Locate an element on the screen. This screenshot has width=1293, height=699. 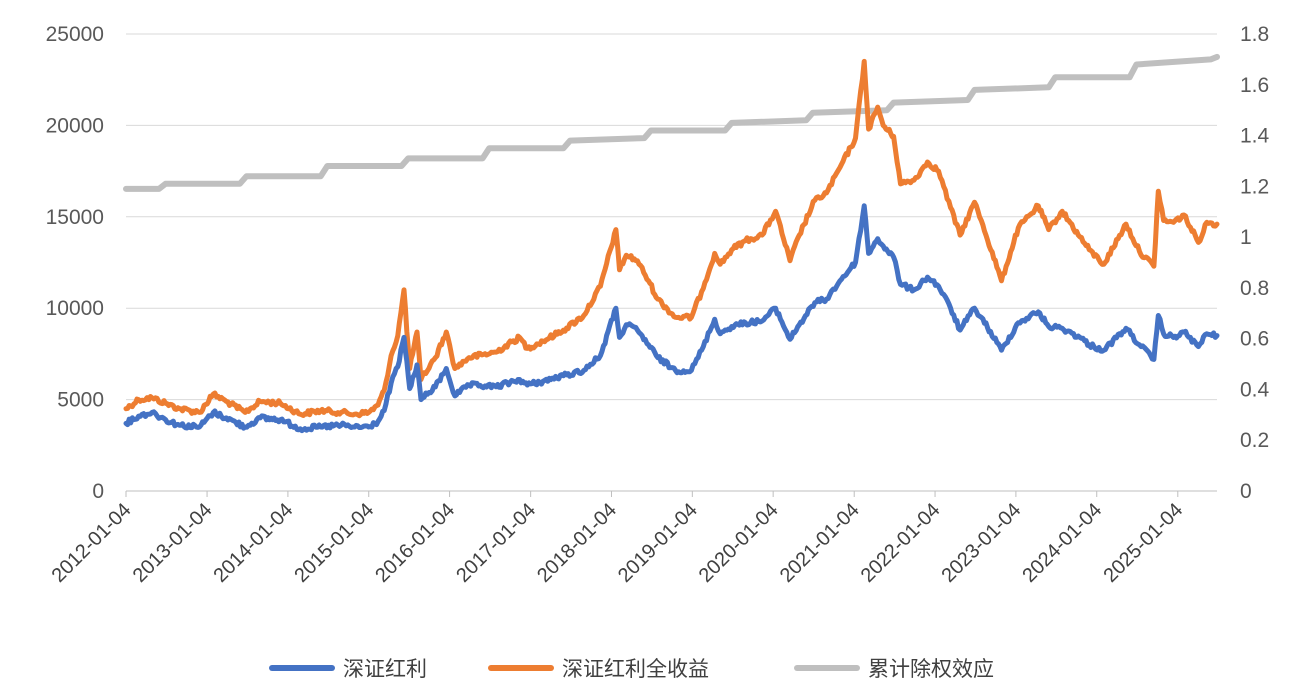
x-tick-label: 2015-01-04 is located at coordinates (334, 543).